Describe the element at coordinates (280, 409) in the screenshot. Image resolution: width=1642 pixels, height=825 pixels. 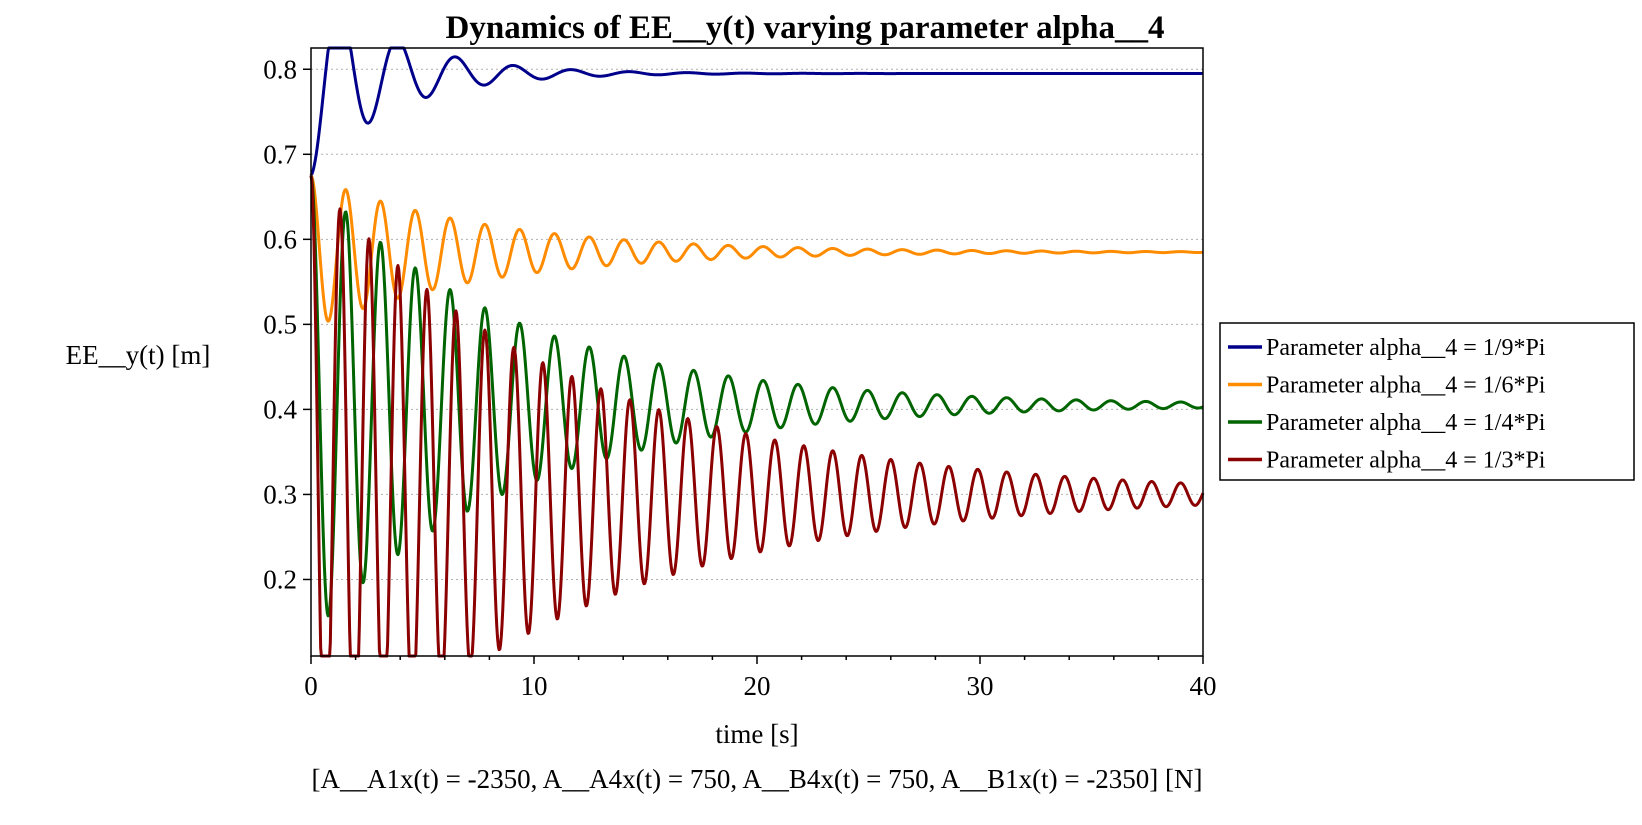
I see `y-tick-label: 0.4` at that location.